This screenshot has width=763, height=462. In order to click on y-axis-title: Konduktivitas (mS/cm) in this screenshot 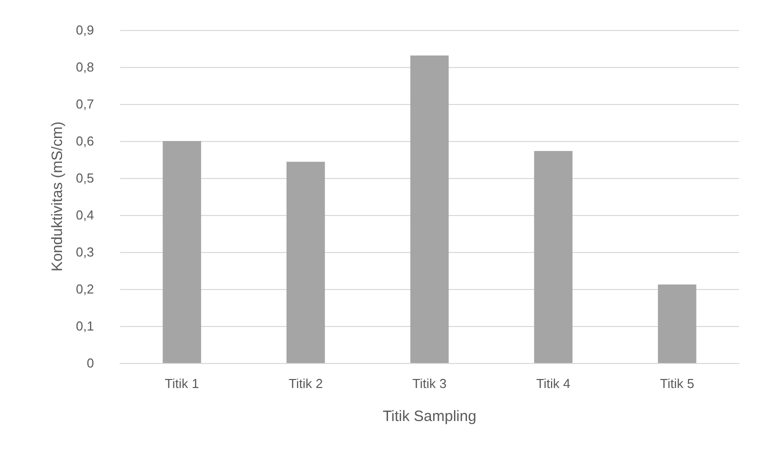, I will do `click(57, 196)`.